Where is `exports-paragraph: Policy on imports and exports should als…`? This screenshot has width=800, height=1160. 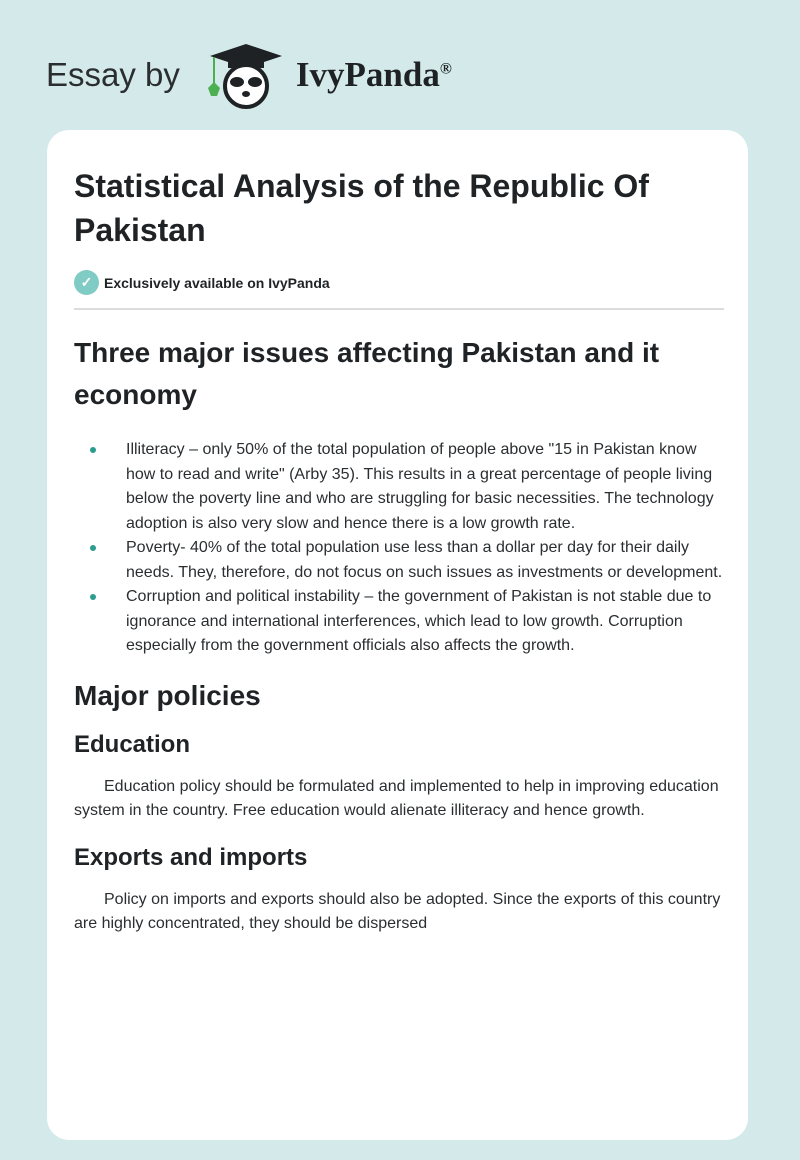 exports-paragraph: Policy on imports and exports should als… is located at coordinates (397, 911).